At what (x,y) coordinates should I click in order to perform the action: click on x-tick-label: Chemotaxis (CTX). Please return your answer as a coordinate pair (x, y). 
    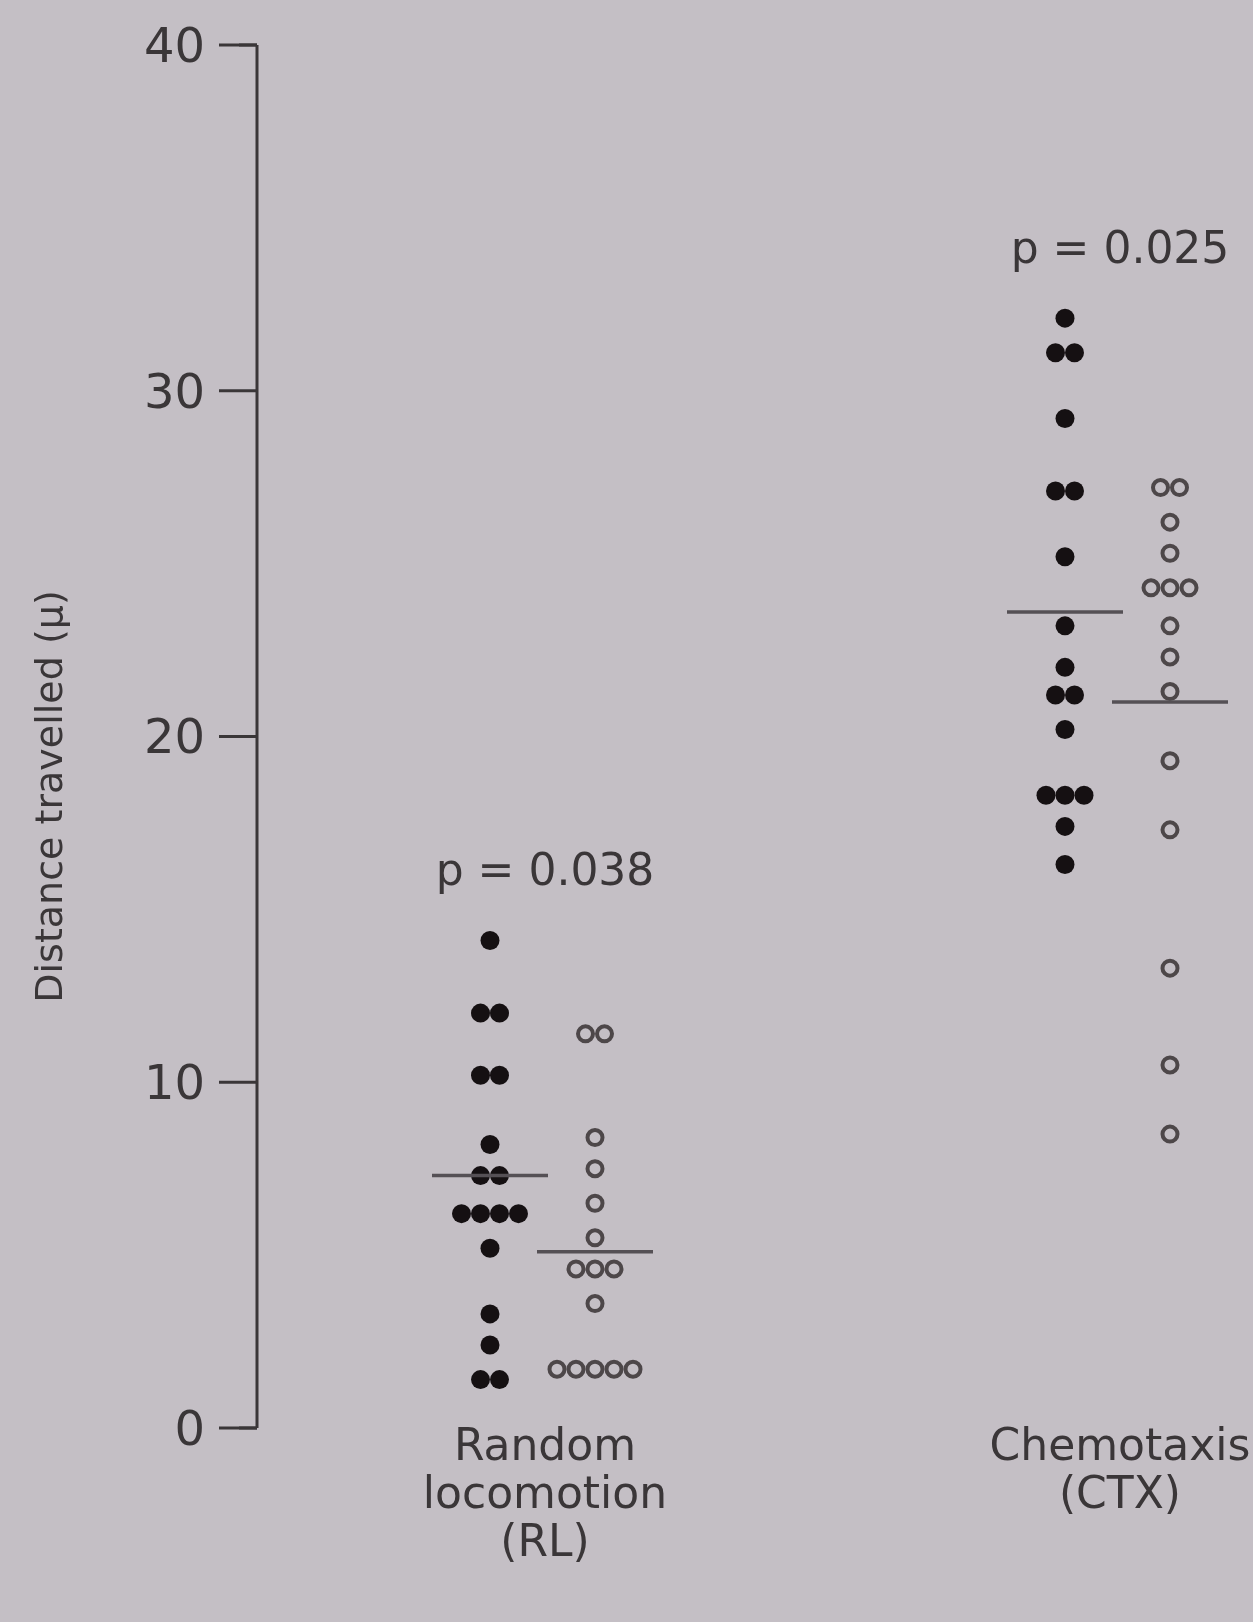
    Looking at the image, I should click on (1120, 1468).